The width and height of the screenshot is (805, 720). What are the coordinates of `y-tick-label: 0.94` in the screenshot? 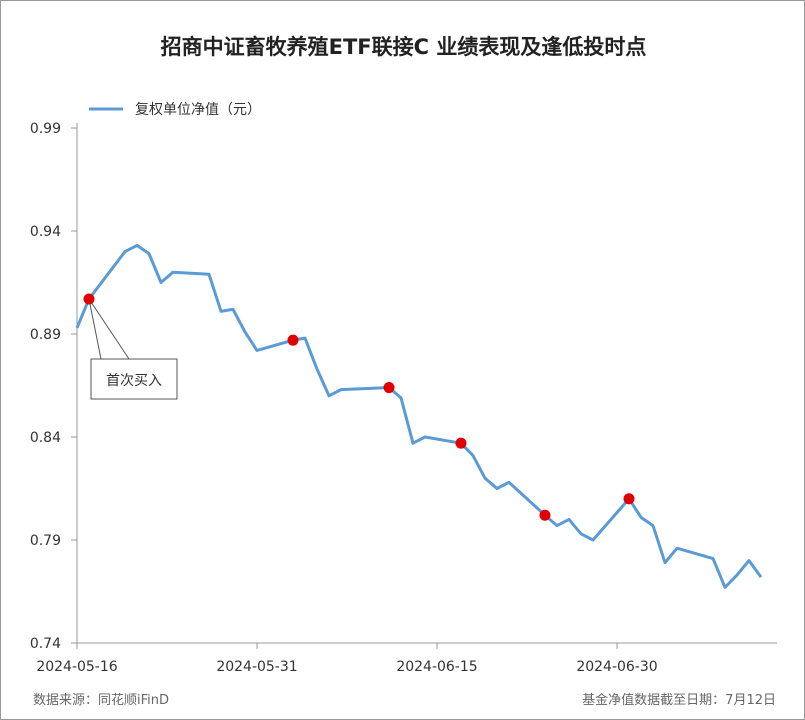 It's located at (45, 232).